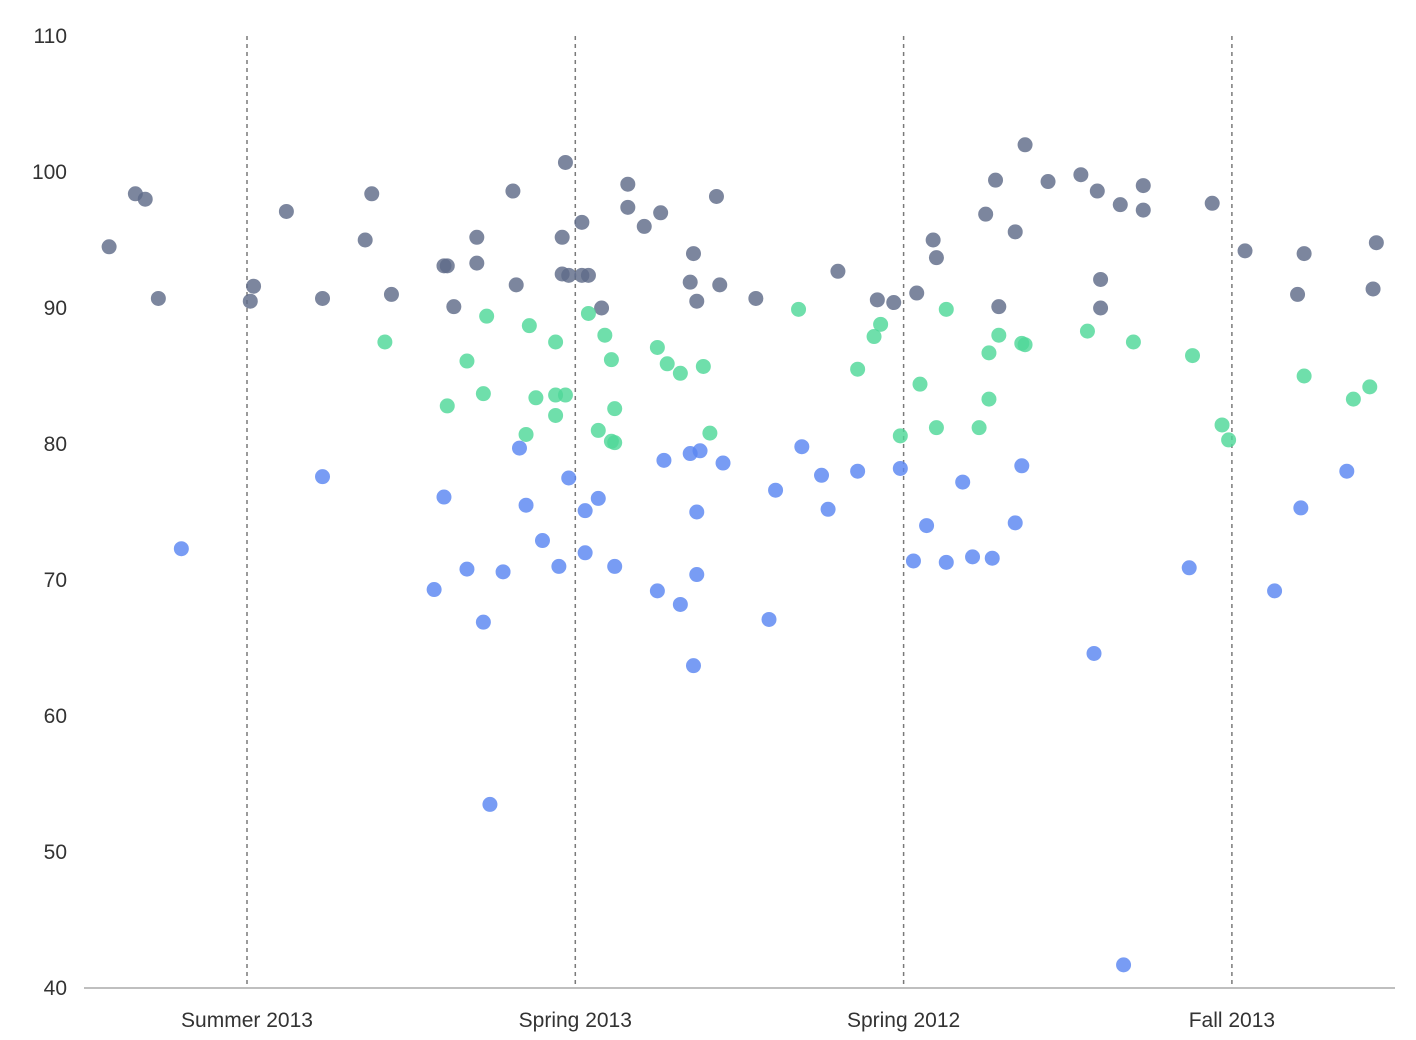 Image resolution: width=1416 pixels, height=1040 pixels. Describe the element at coordinates (55, 852) in the screenshot. I see `y-tick-label: 50` at that location.